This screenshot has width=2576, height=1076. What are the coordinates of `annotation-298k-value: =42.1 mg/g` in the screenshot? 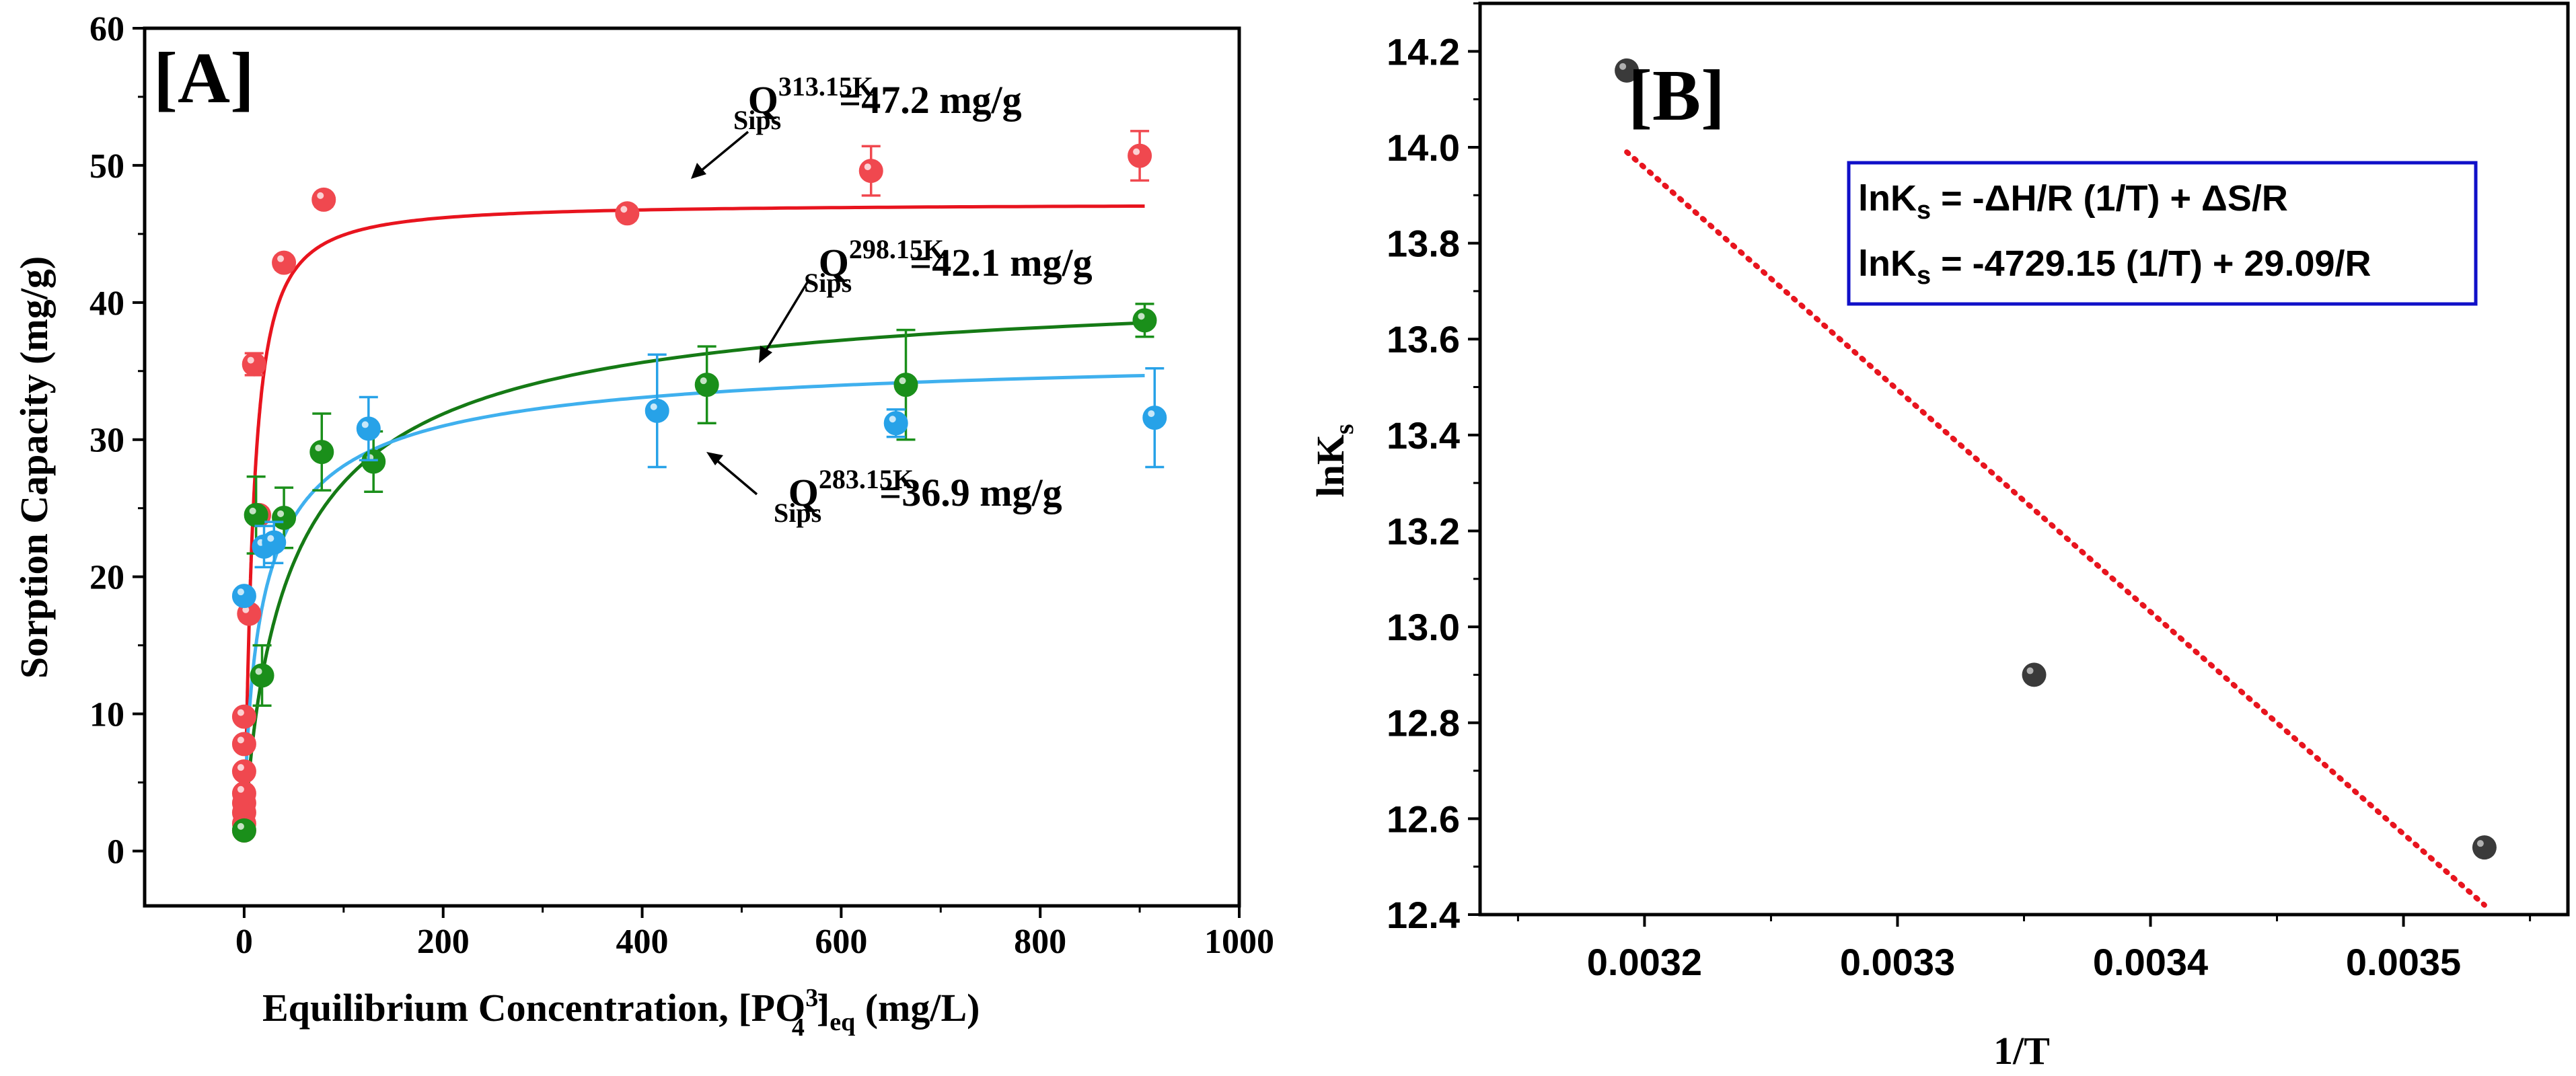 It's located at (1001, 262).